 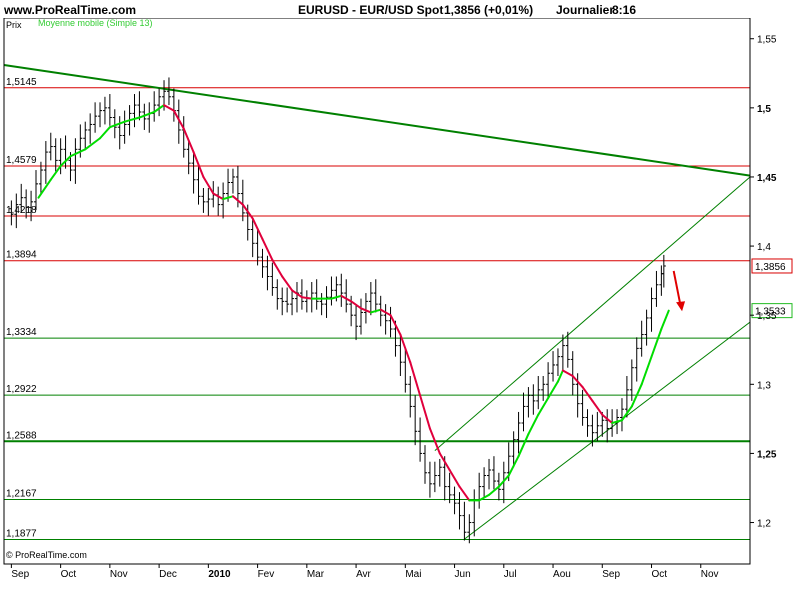 What do you see at coordinates (767, 454) in the screenshot?
I see `y-tick-label: 1,25` at bounding box center [767, 454].